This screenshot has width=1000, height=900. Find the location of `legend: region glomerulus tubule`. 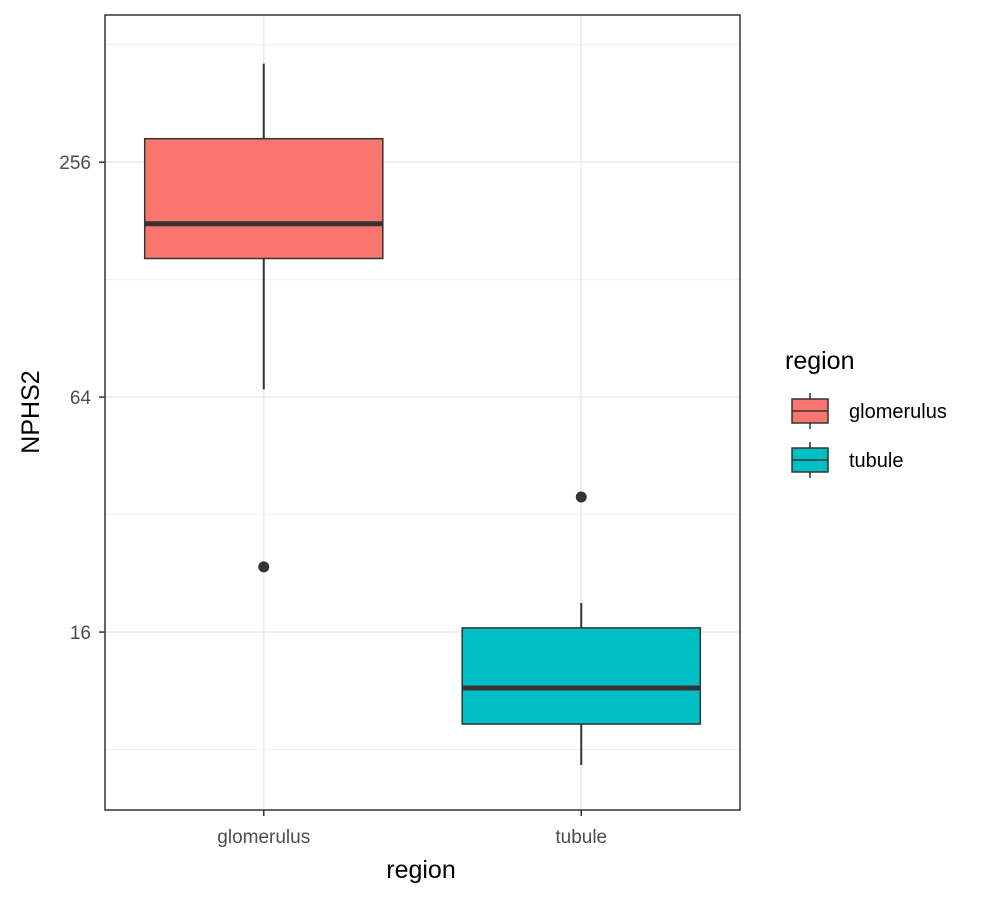

legend: region glomerulus tubule is located at coordinates (866, 412).